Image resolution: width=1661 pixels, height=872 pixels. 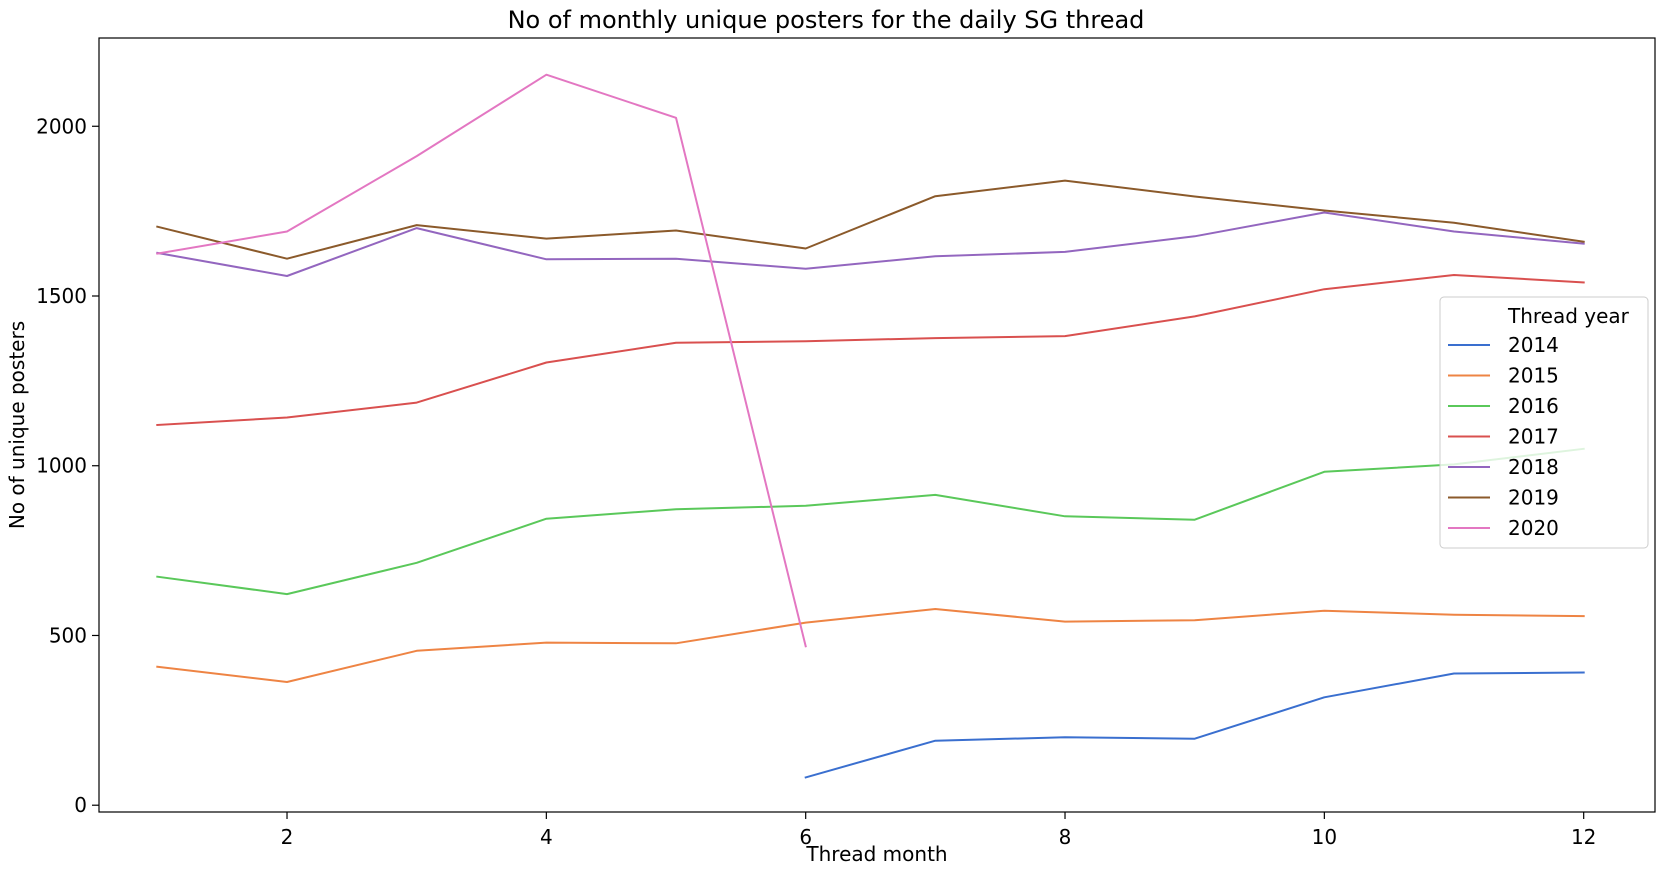 What do you see at coordinates (1194, 725) in the screenshot?
I see `series-line-2014` at bounding box center [1194, 725].